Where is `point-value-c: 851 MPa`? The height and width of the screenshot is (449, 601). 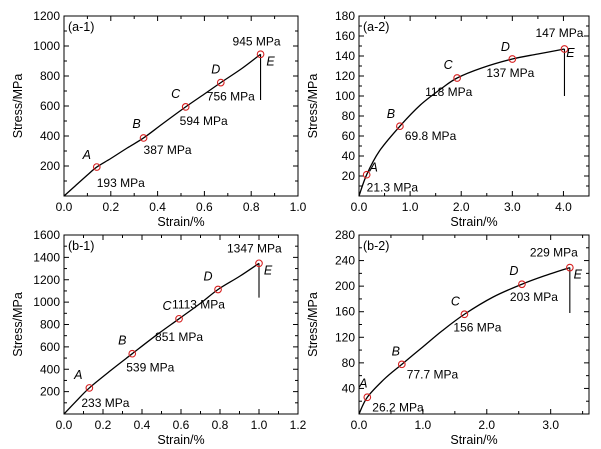 point-value-c: 851 MPa is located at coordinates (179, 337).